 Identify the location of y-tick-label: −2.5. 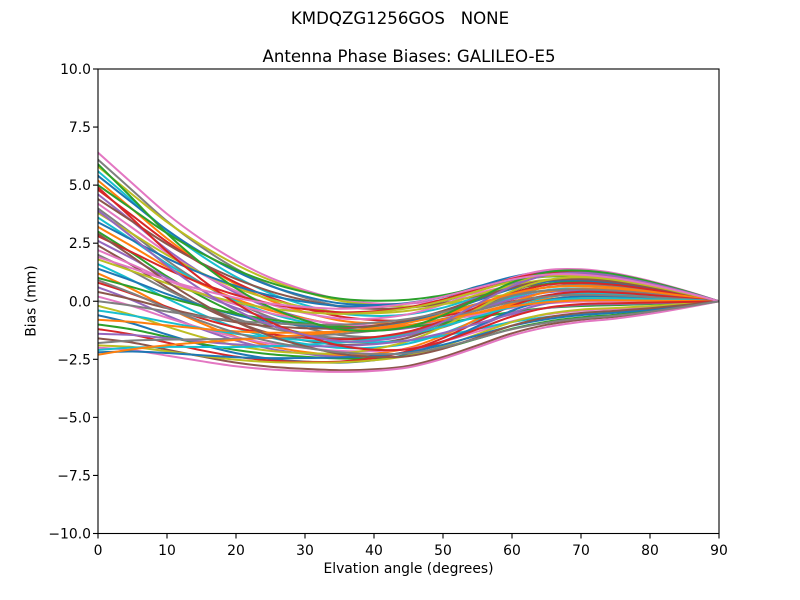
(74, 360).